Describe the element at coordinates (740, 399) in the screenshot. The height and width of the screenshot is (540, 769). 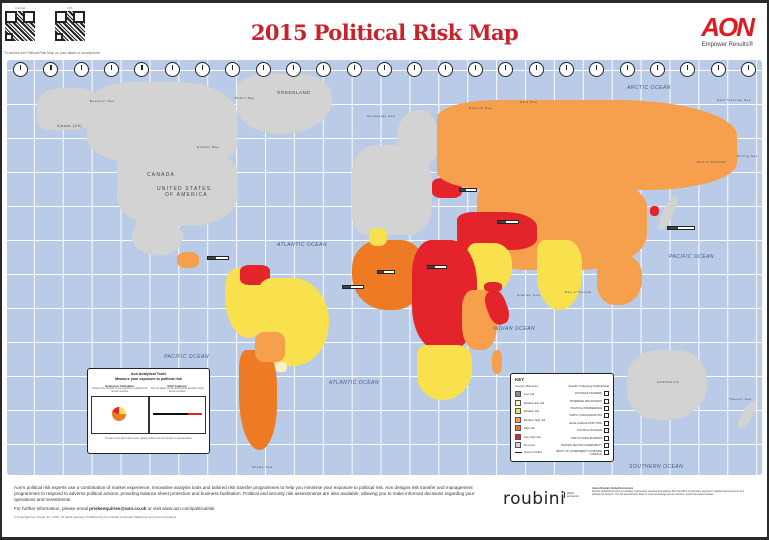
I see `label-tasman-sea: Tasman Sea` at that location.